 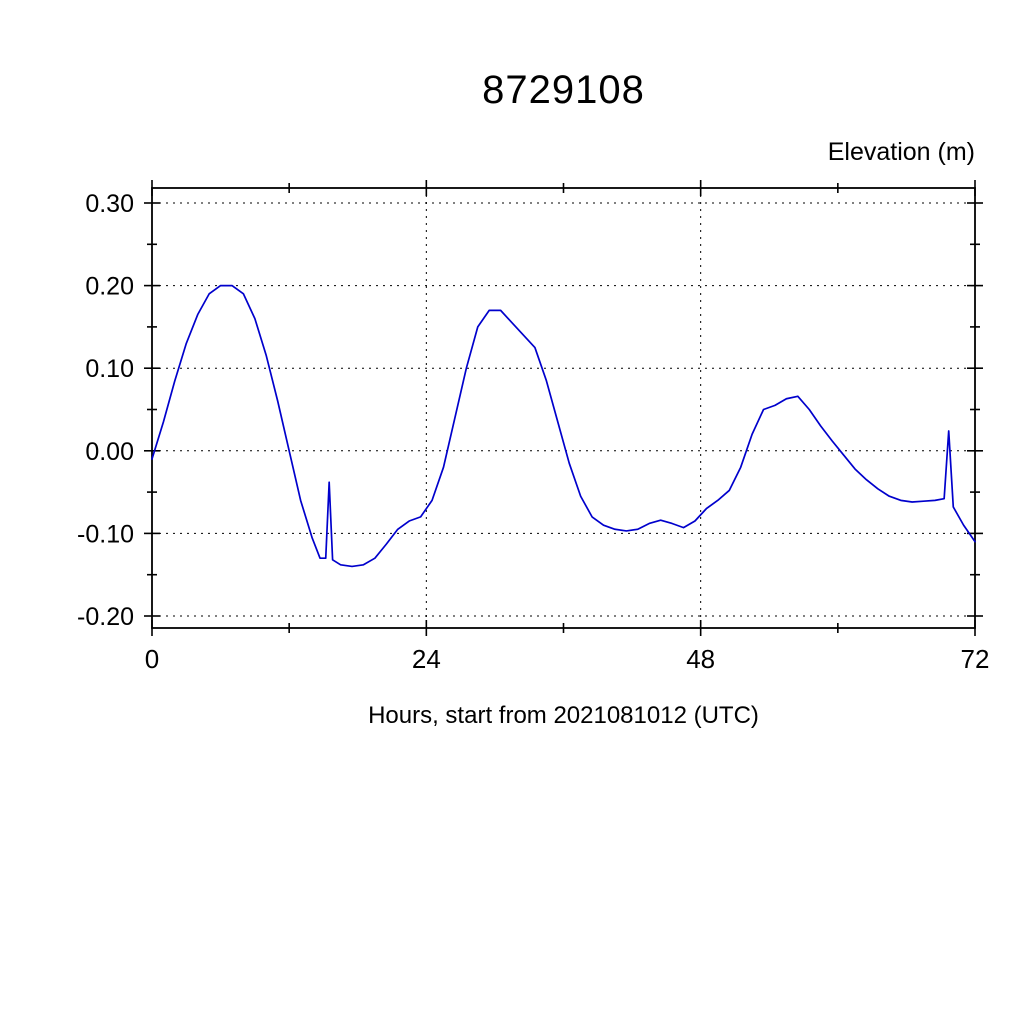 I want to click on y-tick-label: 0.10, so click(x=109, y=369).